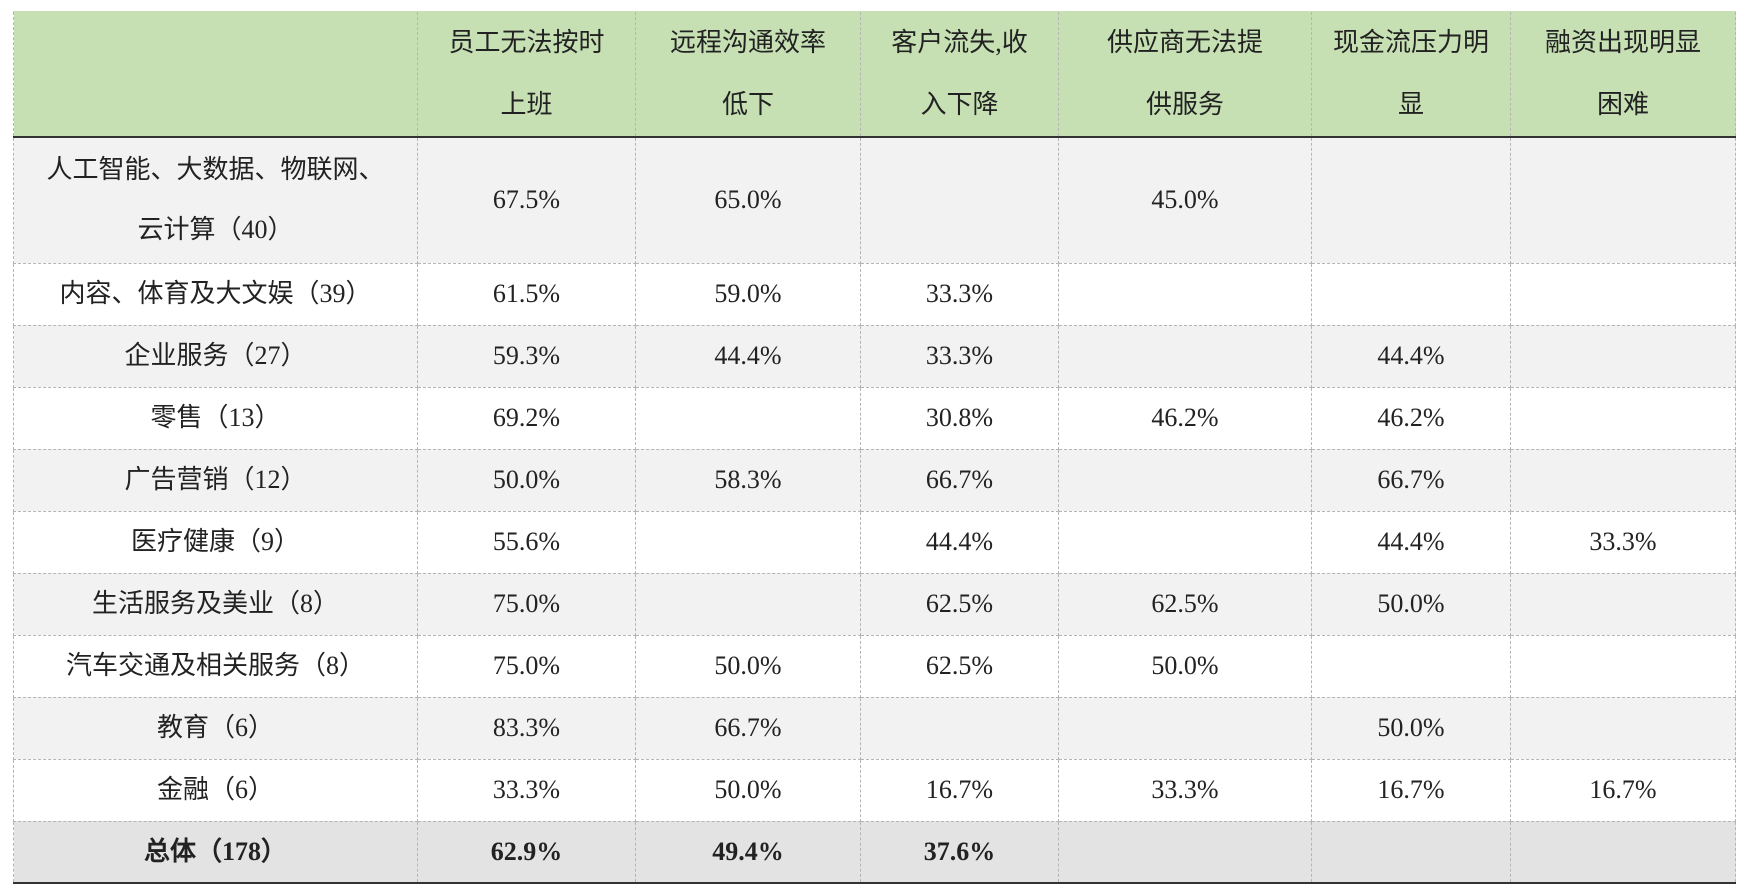 The width and height of the screenshot is (1750, 894). I want to click on table-cell: 30.8%, so click(959, 418).